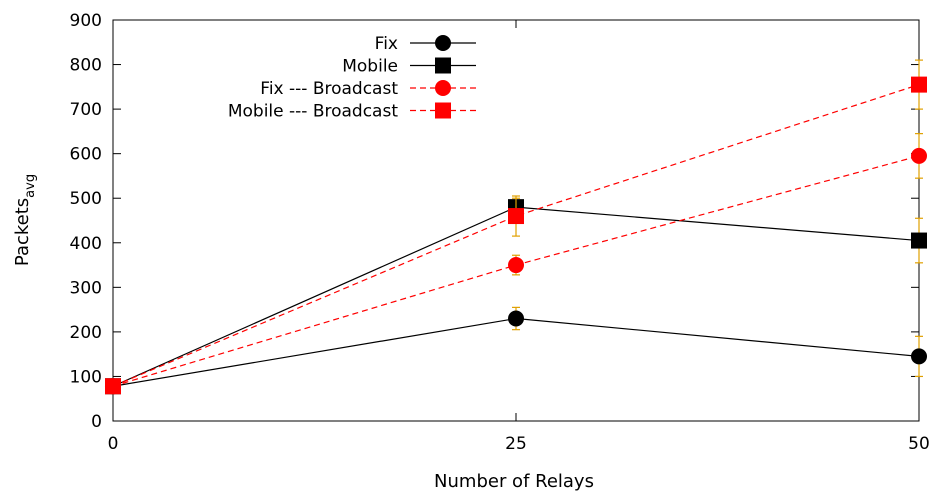 This screenshot has width=938, height=495. Describe the element at coordinates (113, 444) in the screenshot. I see `x-tick-label: 0` at that location.